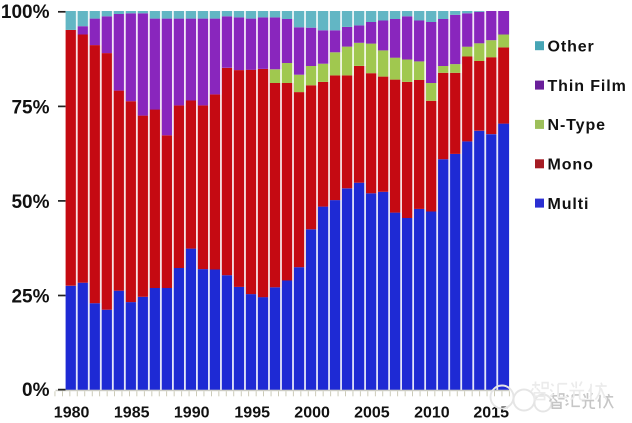  What do you see at coordinates (571, 165) in the screenshot?
I see `svg-text: Mono` at bounding box center [571, 165].